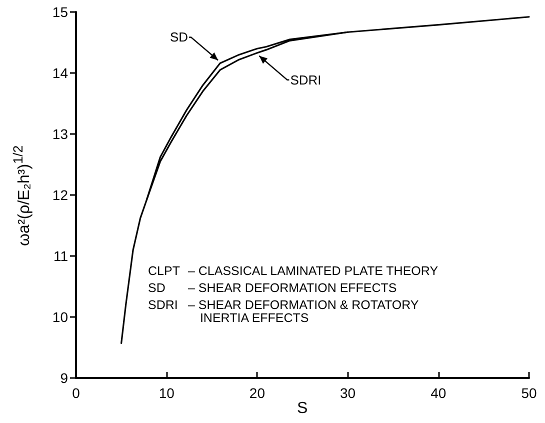 Image resolution: width=545 pixels, height=423 pixels. I want to click on annotation: – SHEAR DEFORMATION EFFECTS, so click(293, 288).